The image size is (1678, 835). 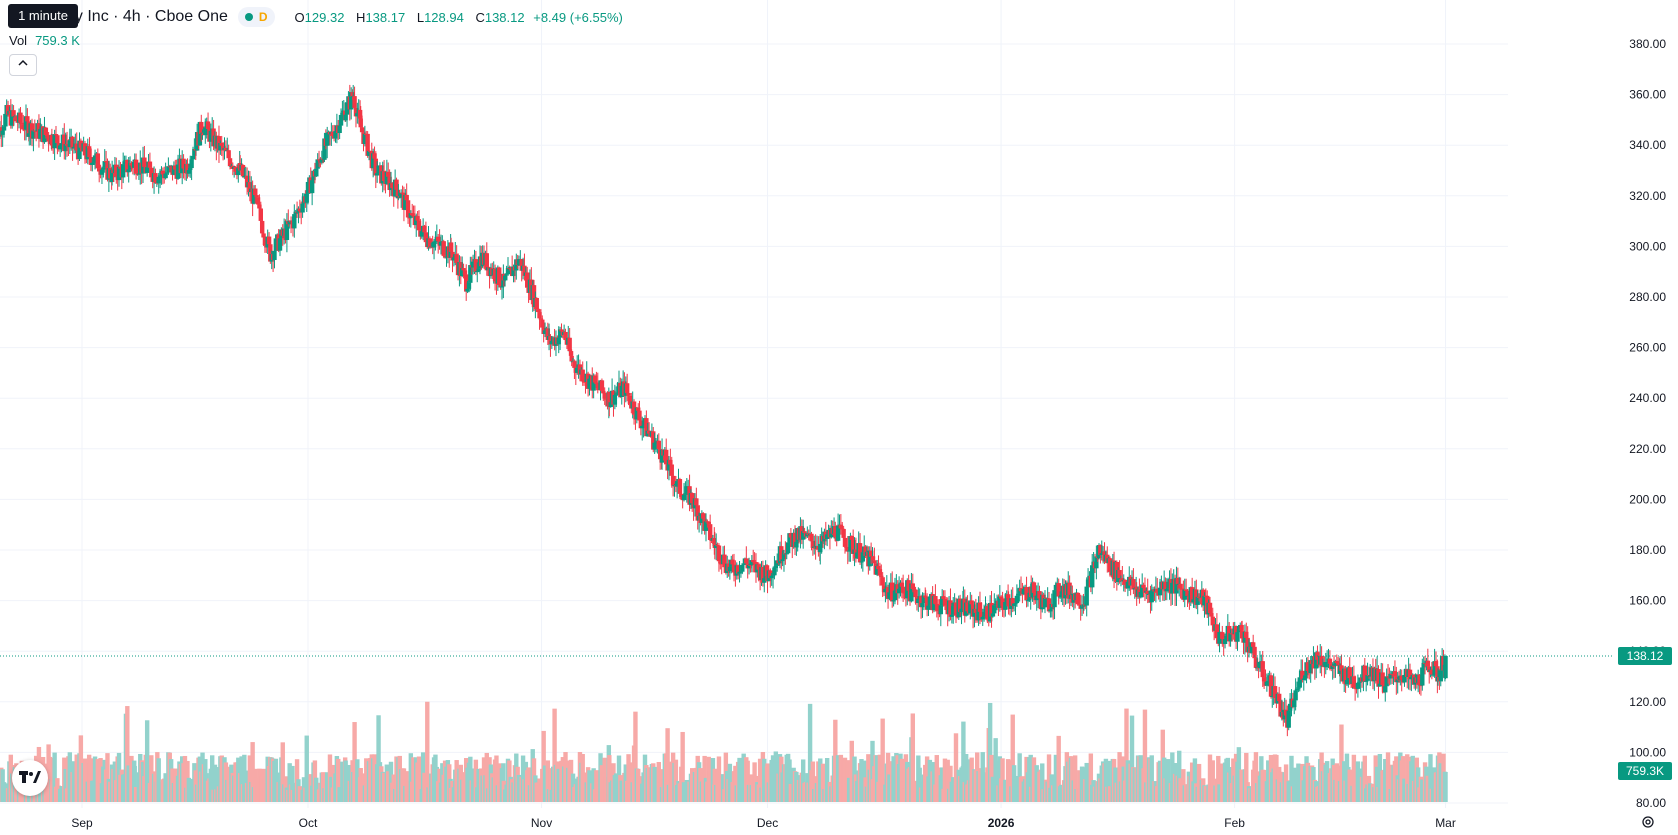 I want to click on y-tick-label: 80.00, so click(x=1651, y=803).